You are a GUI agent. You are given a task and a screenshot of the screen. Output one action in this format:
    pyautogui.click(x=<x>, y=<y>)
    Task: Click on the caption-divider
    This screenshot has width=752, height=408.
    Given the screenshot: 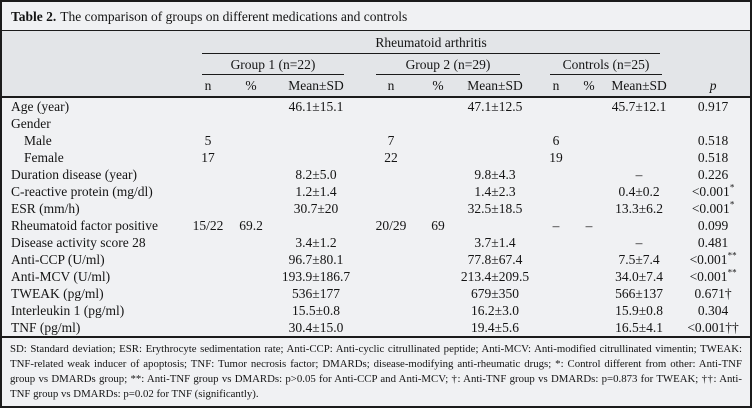 What is the action you would take?
    pyautogui.click(x=376, y=30)
    